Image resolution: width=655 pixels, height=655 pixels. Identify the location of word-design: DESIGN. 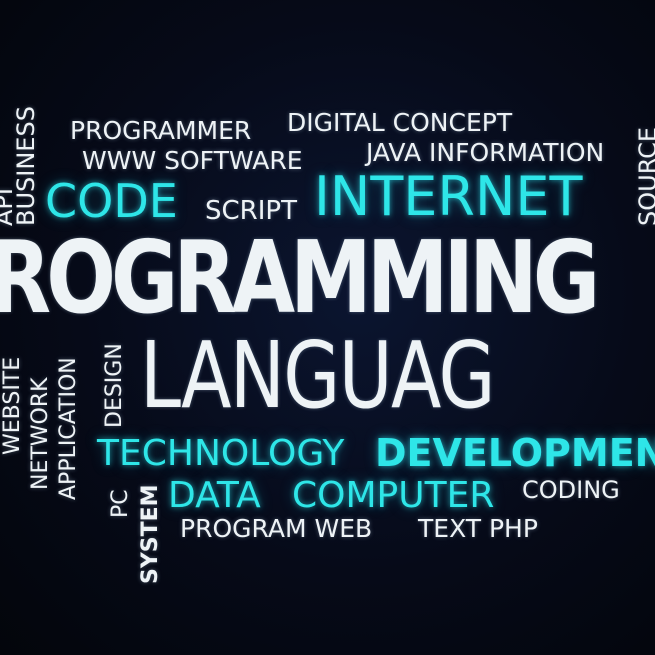
(114, 385).